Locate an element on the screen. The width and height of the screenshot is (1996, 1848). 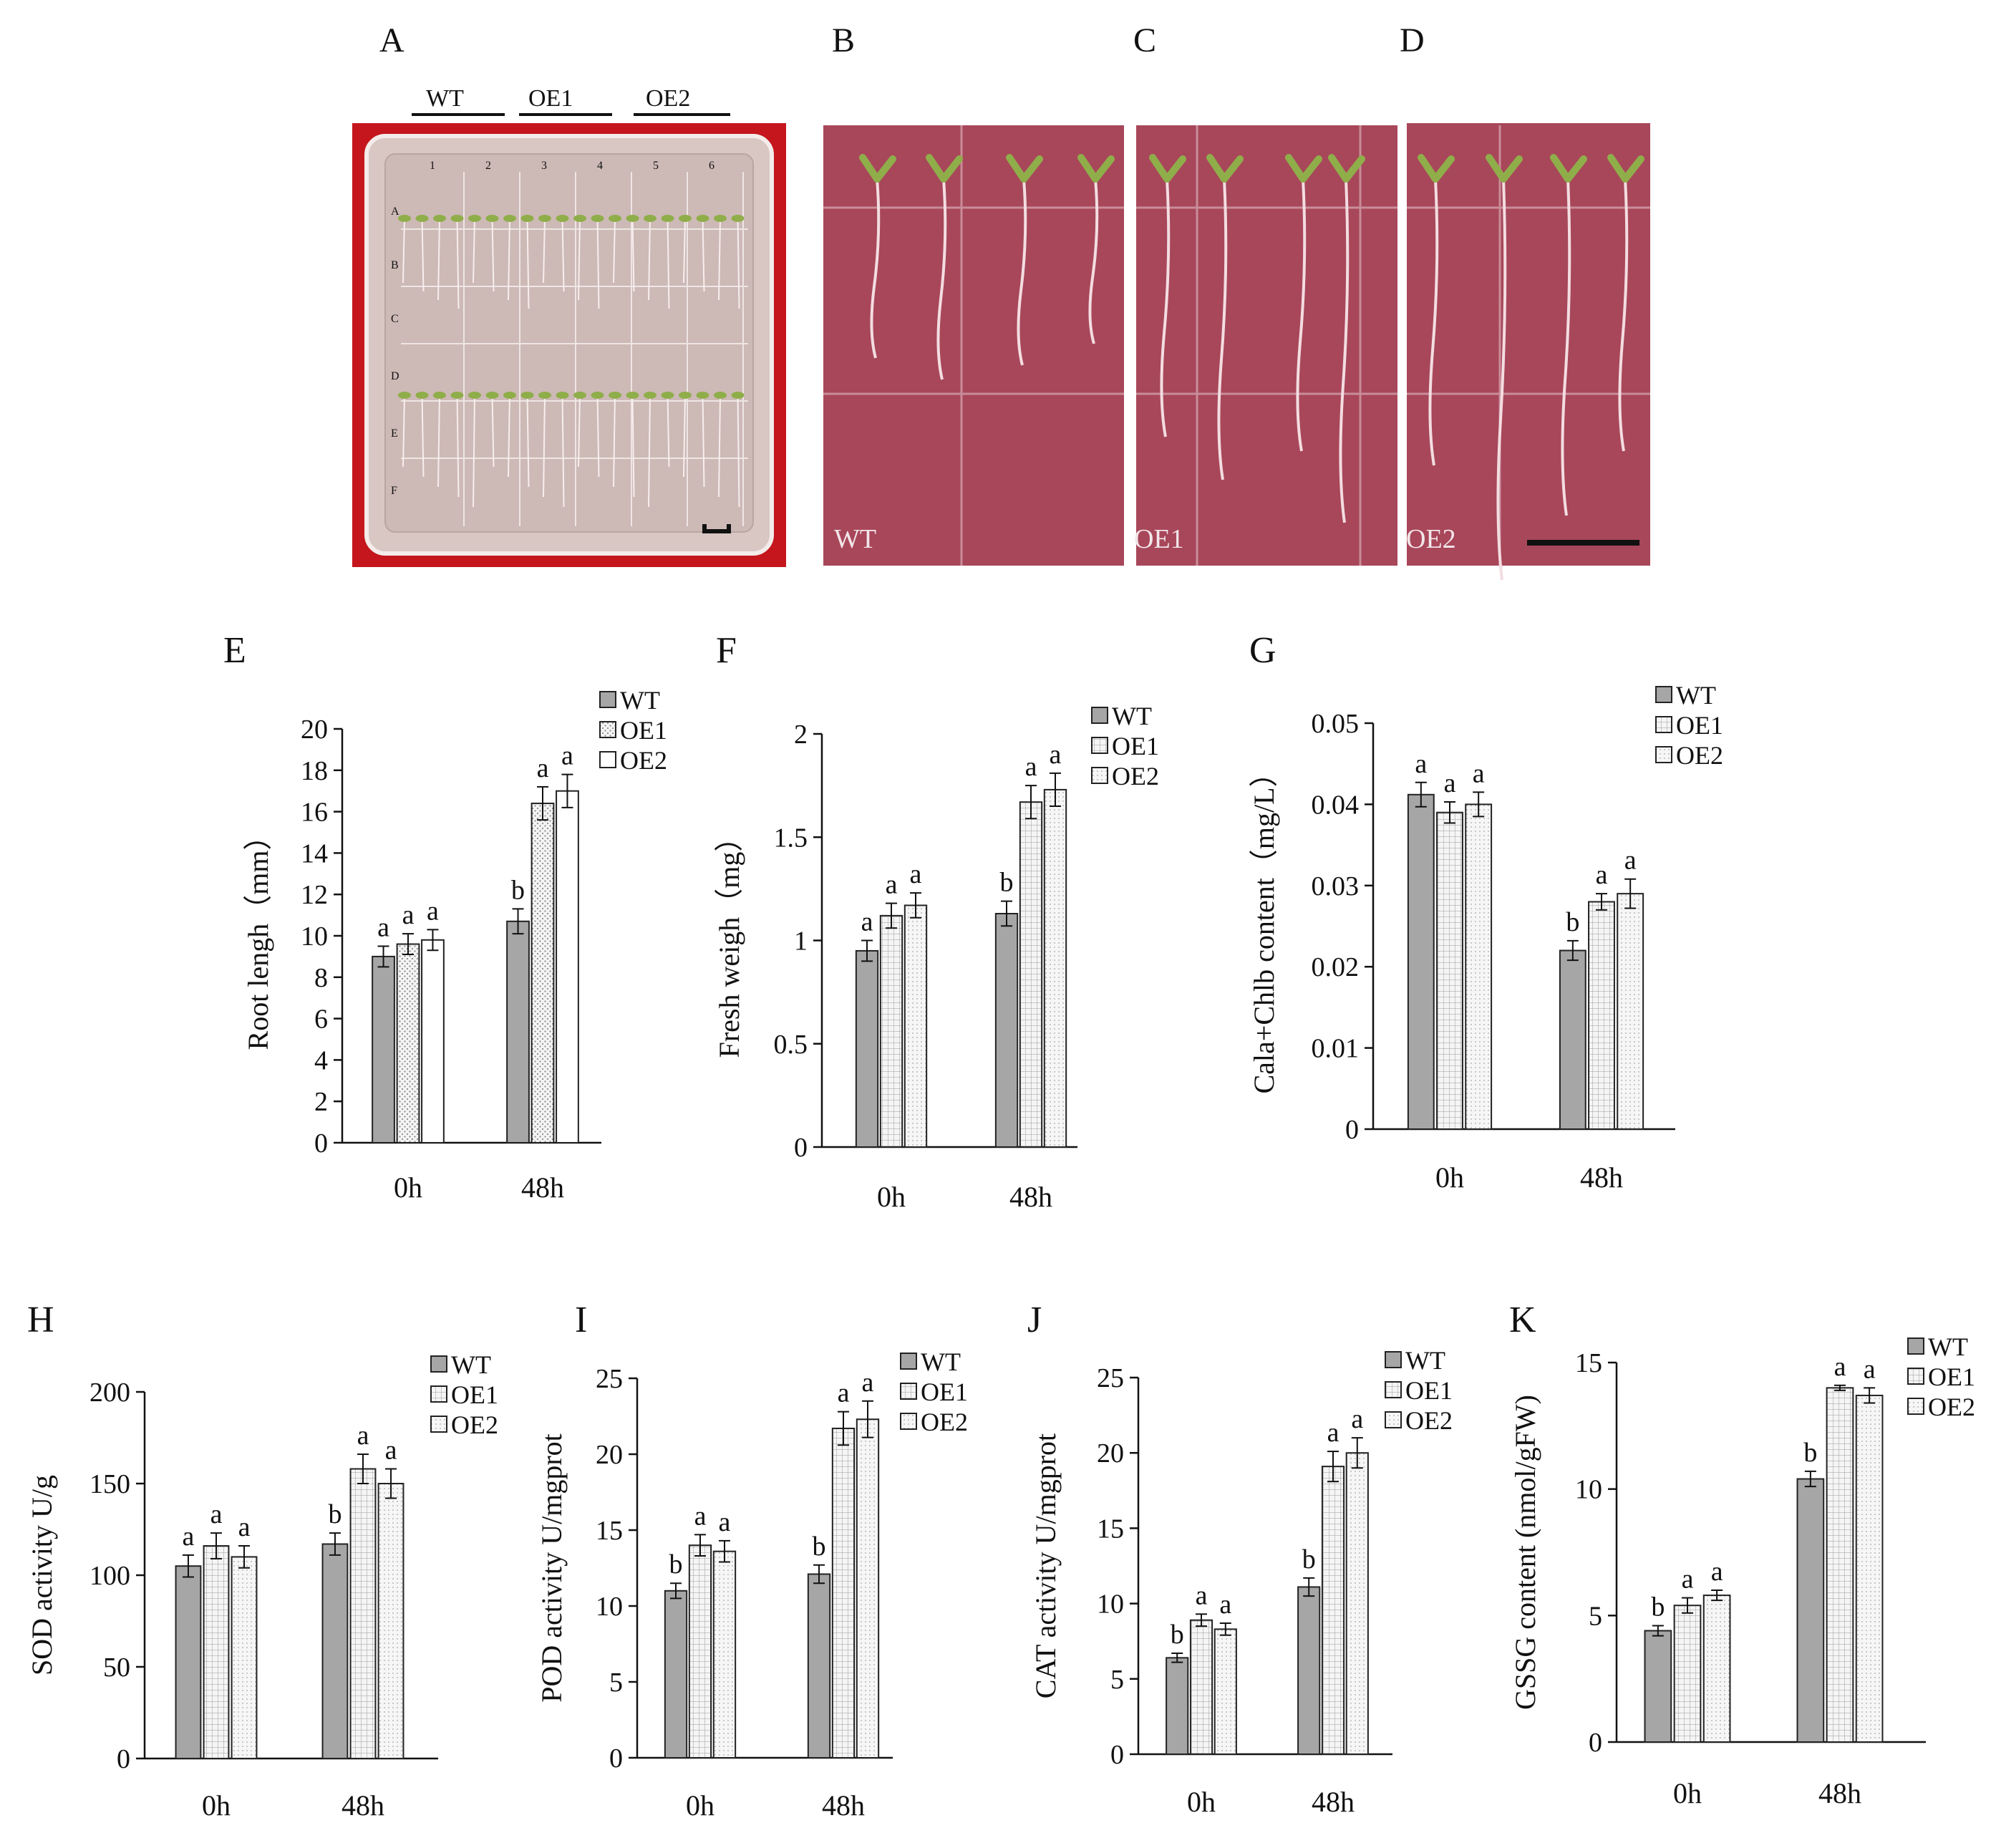
y-tick-label: 0.5 is located at coordinates (791, 1045).